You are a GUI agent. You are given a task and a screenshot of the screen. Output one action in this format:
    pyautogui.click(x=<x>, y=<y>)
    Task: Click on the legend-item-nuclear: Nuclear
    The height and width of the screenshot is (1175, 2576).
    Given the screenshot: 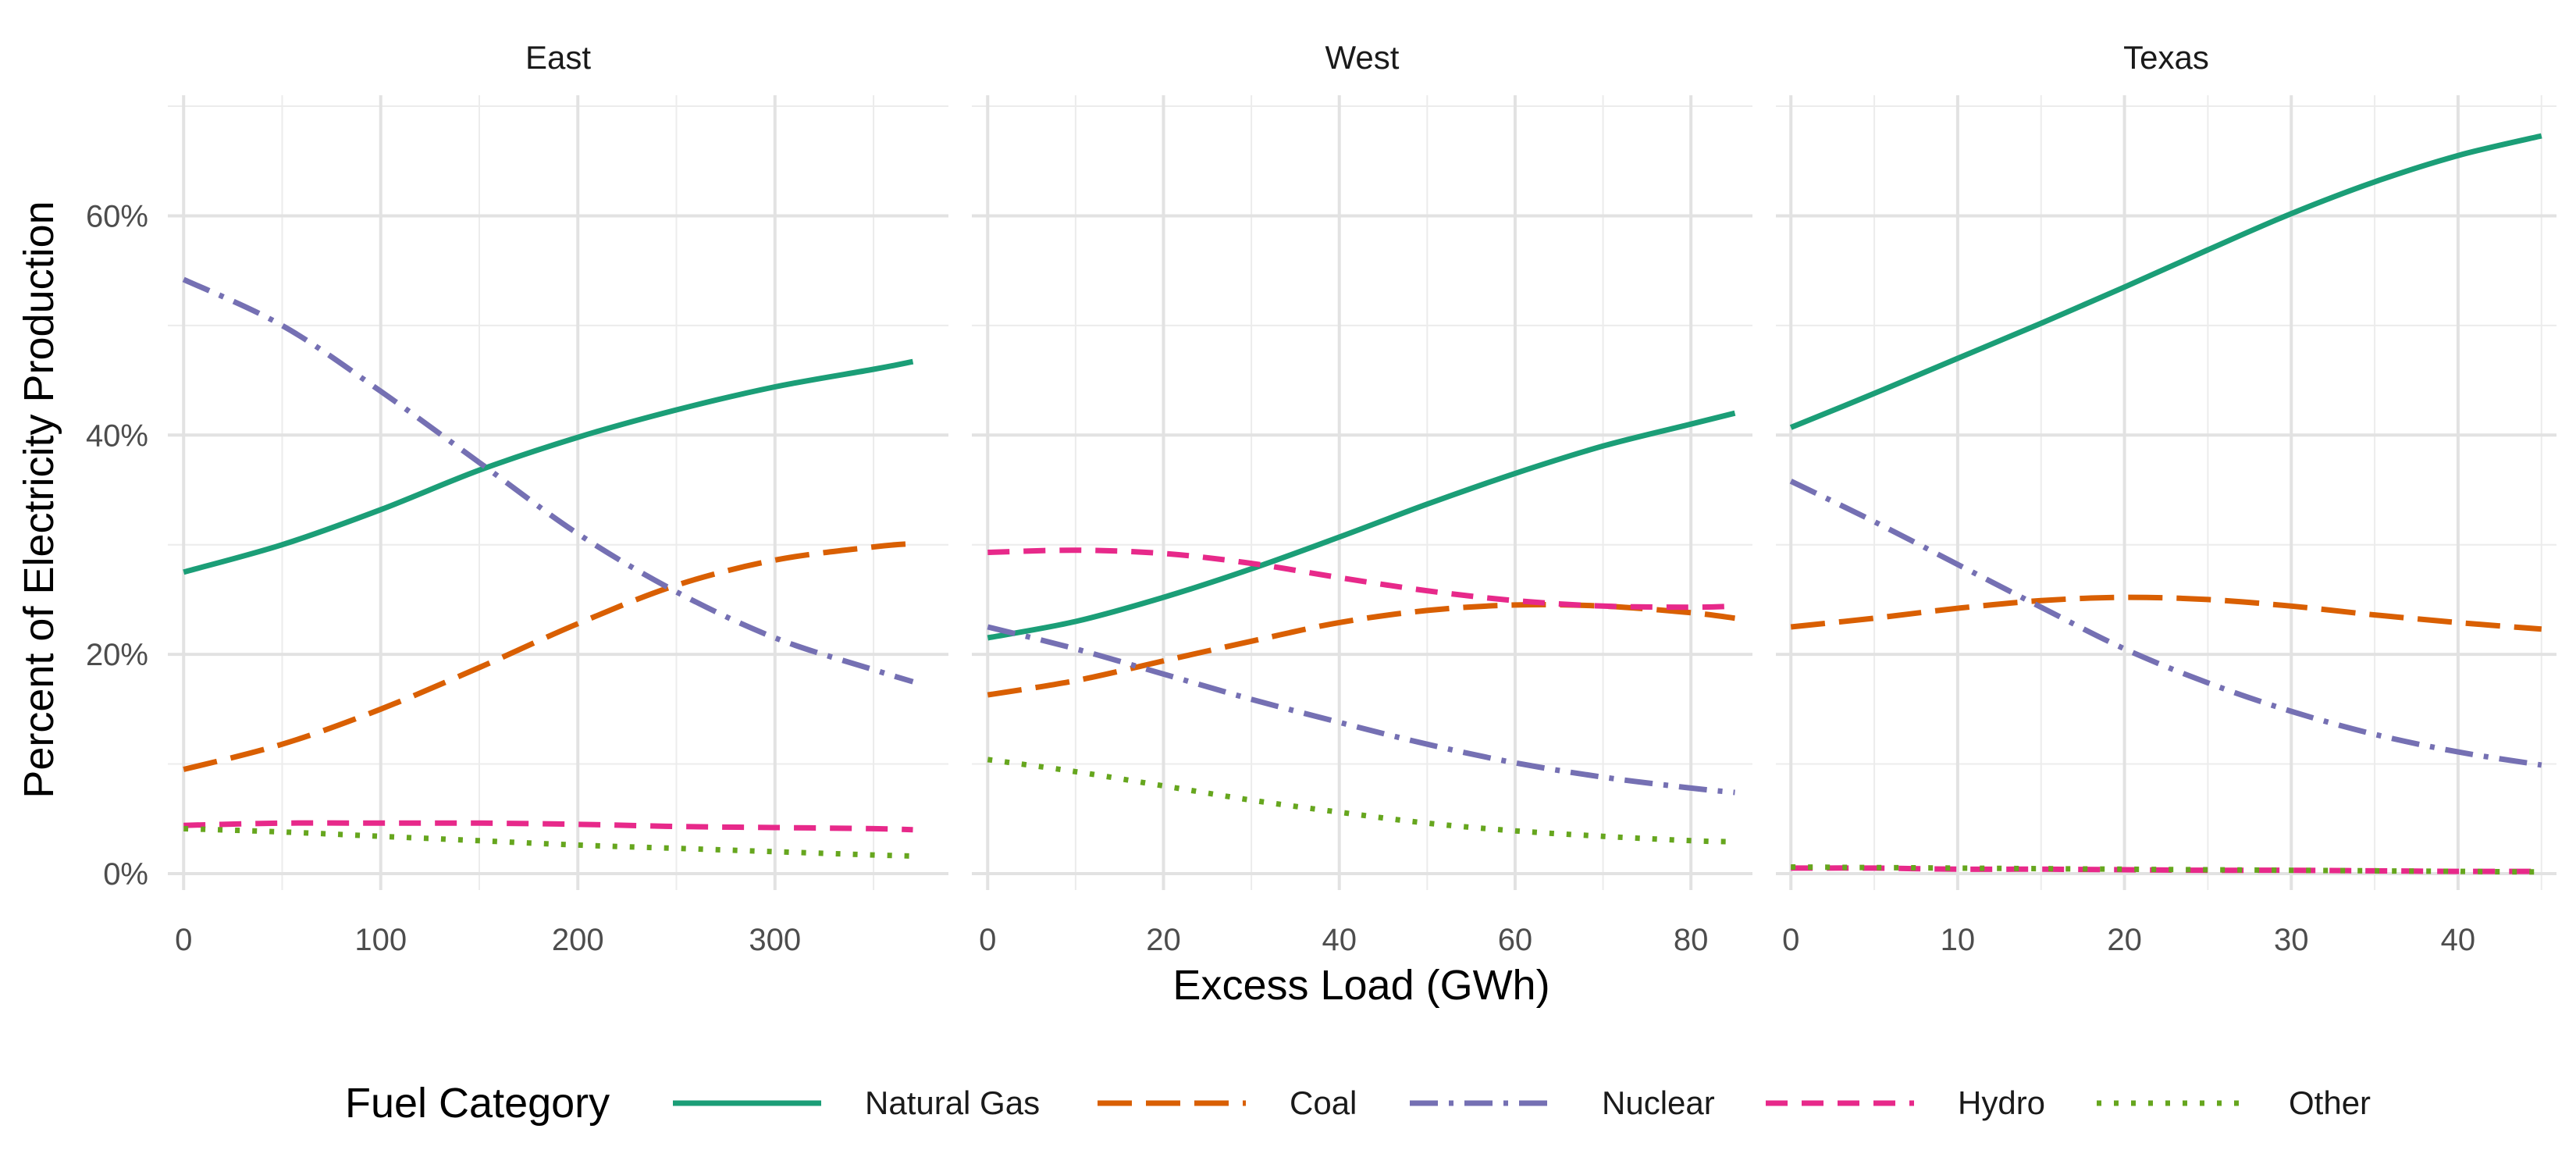 What is the action you would take?
    pyautogui.click(x=1562, y=1102)
    